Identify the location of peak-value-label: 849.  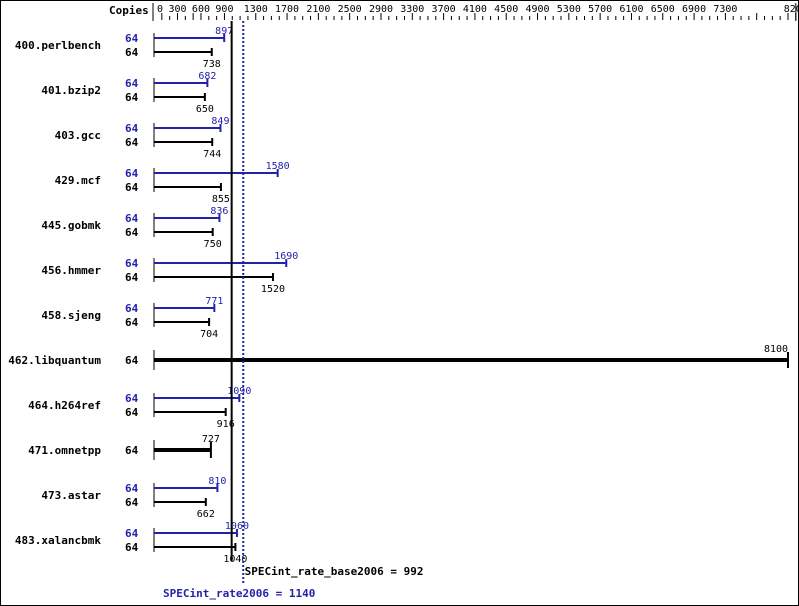
(220, 121).